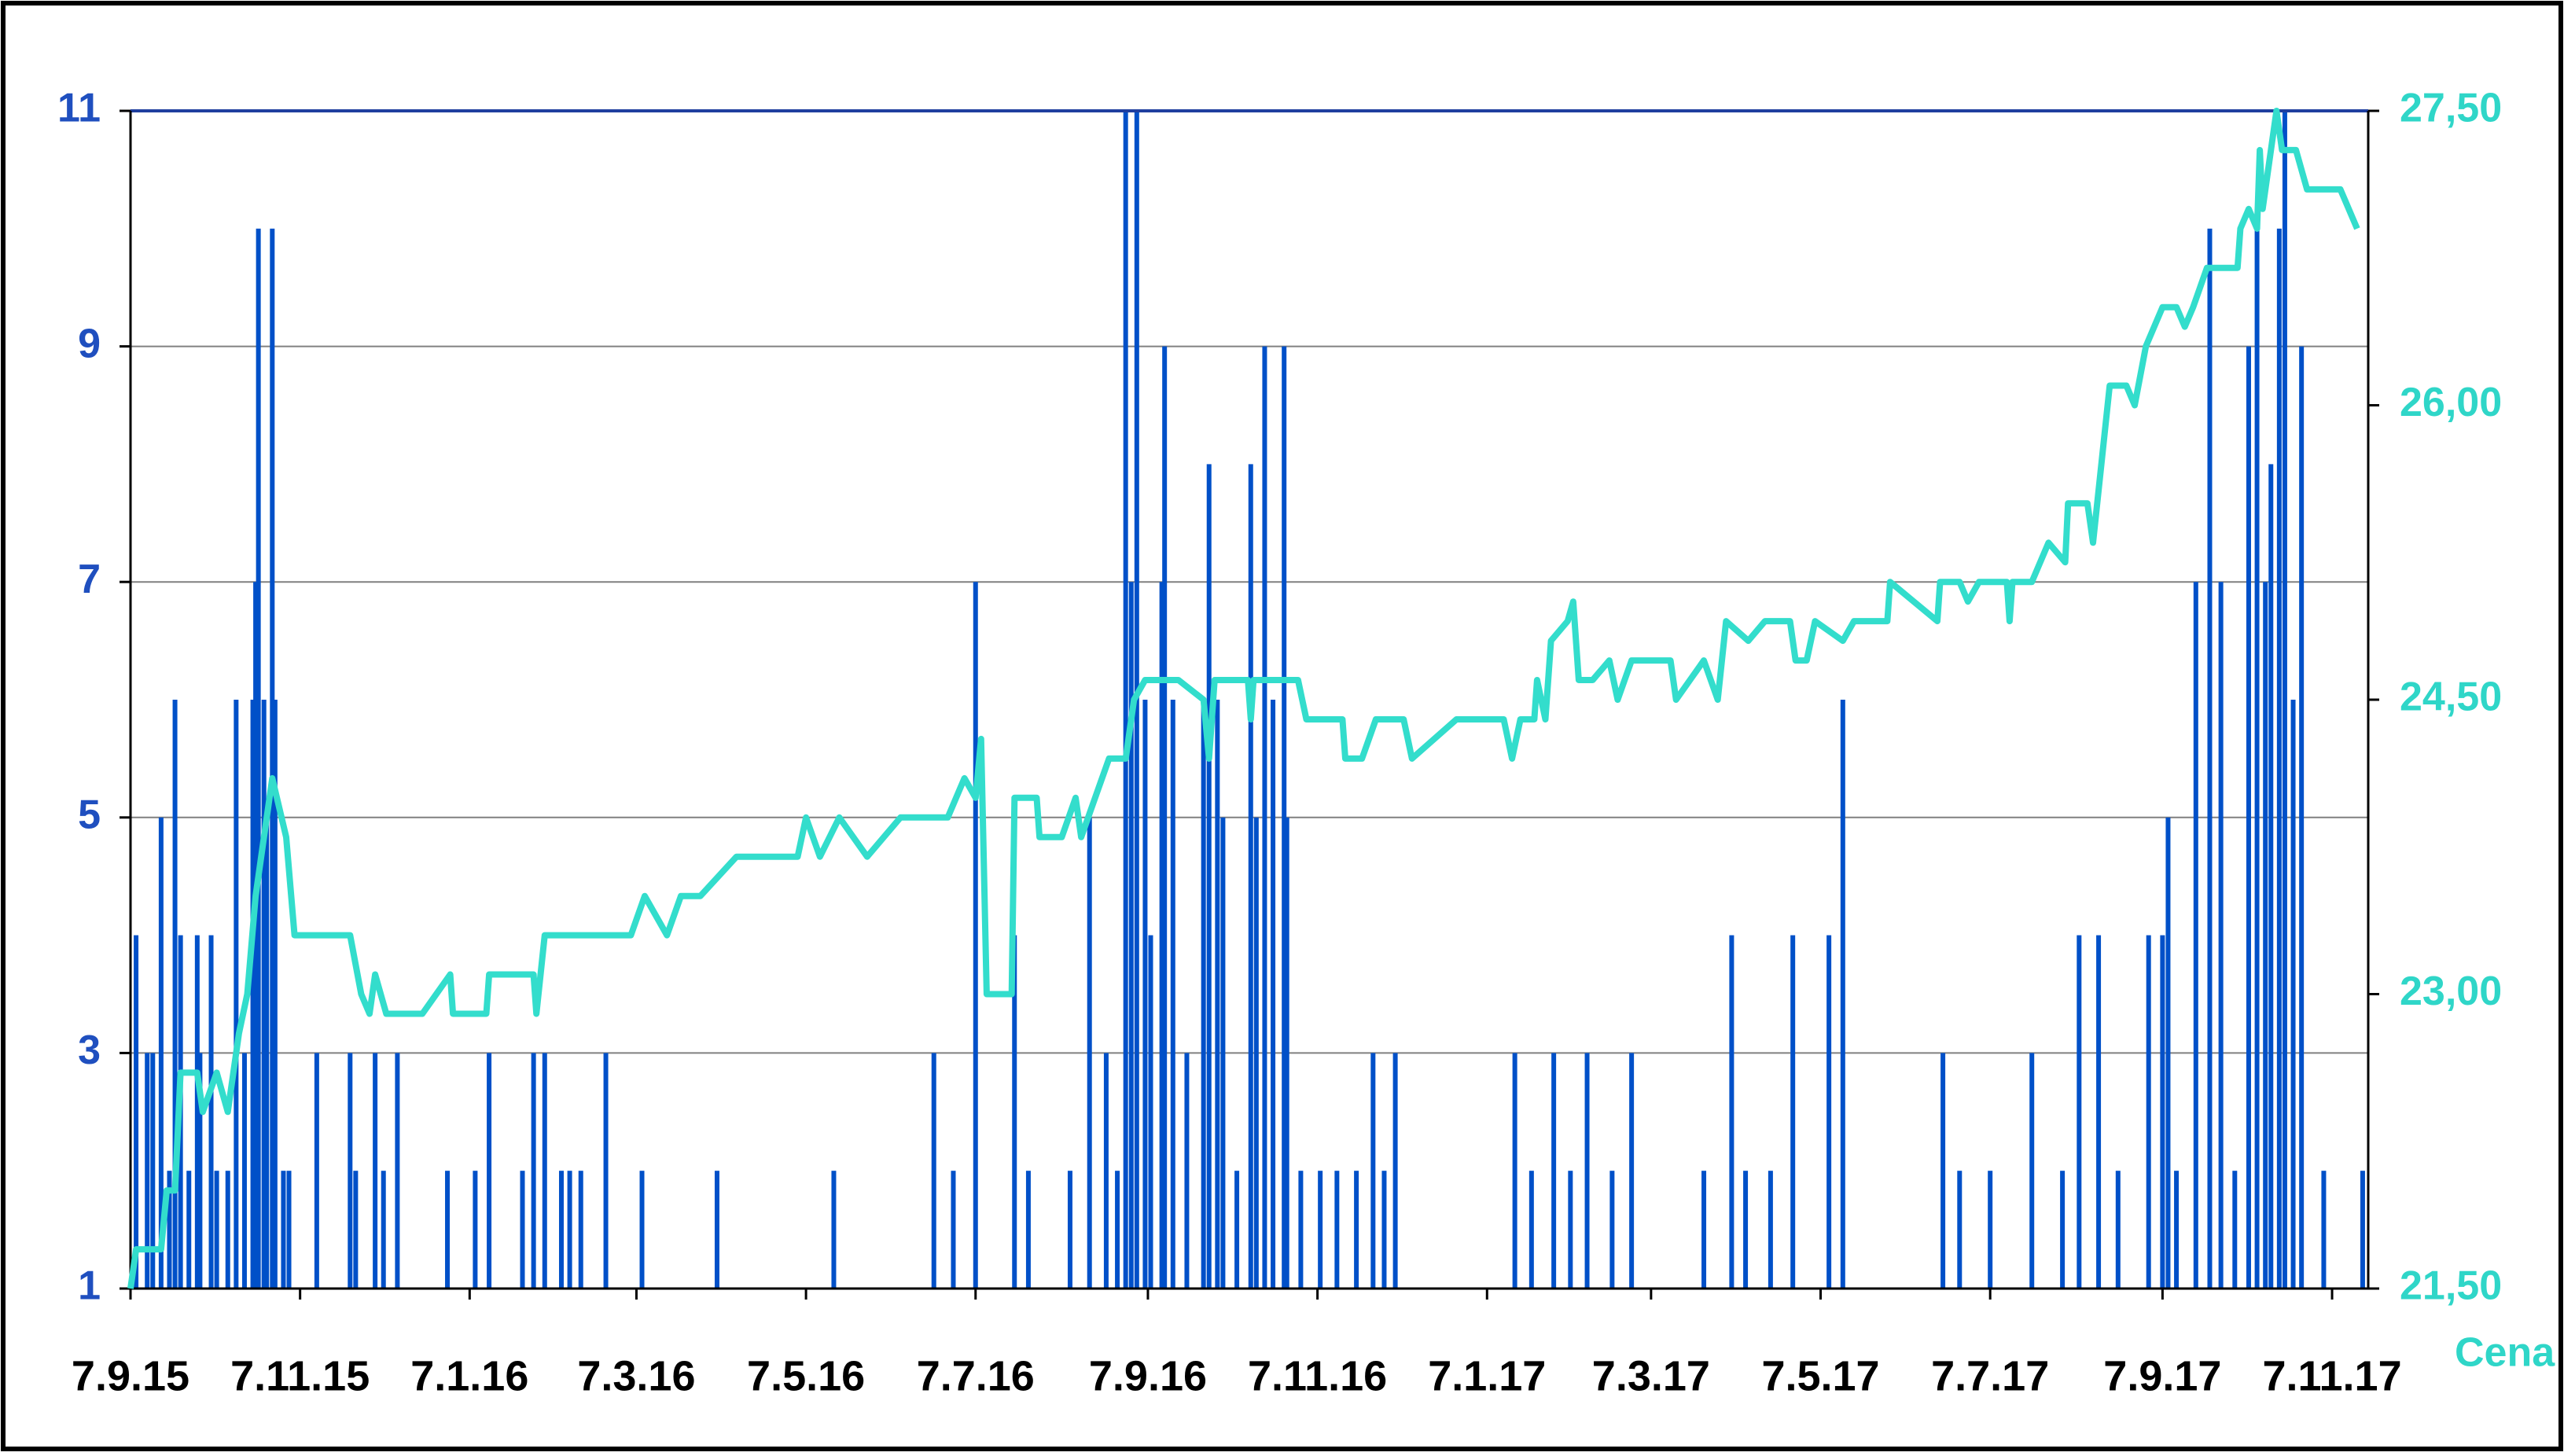 The height and width of the screenshot is (1456, 2564). Describe the element at coordinates (89, 815) in the screenshot. I see `y-tick-label: 5` at that location.